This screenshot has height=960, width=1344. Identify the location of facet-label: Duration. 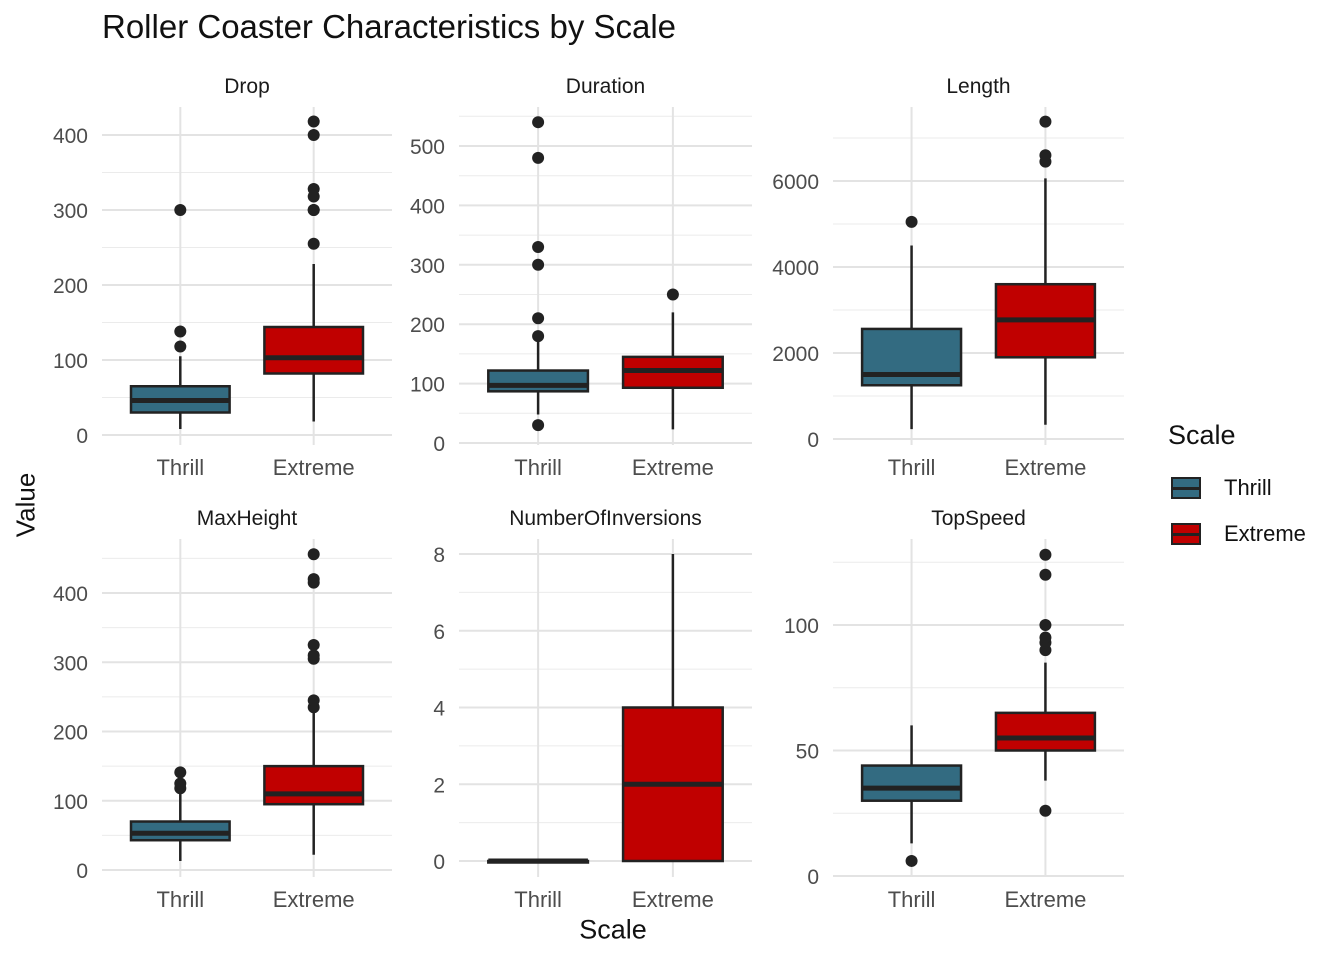
(605, 86).